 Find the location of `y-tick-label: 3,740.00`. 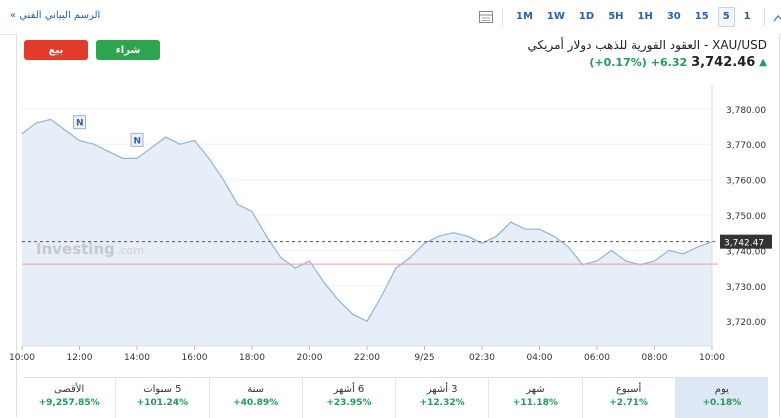

y-tick-label: 3,740.00 is located at coordinates (746, 252).